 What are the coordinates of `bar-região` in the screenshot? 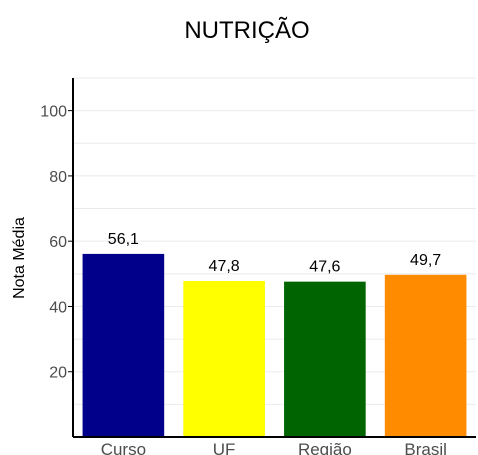 It's located at (325, 359).